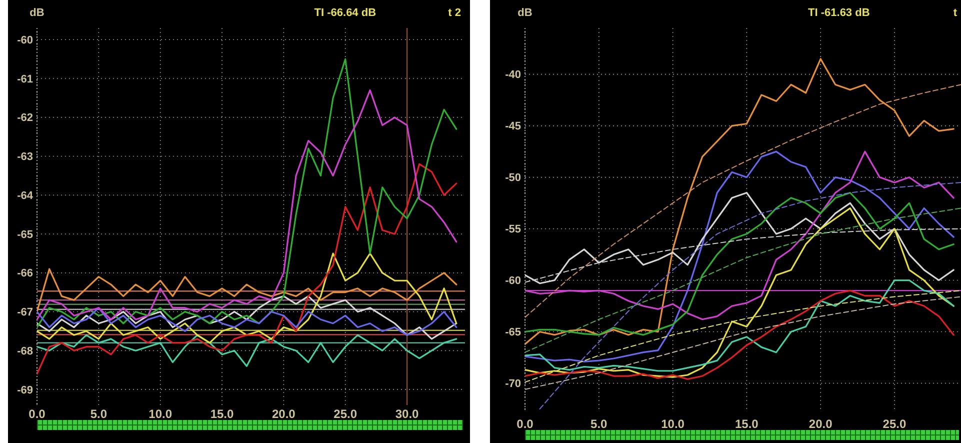 Image resolution: width=961 pixels, height=443 pixels. I want to click on y-tick-label: -63, so click(25, 157).